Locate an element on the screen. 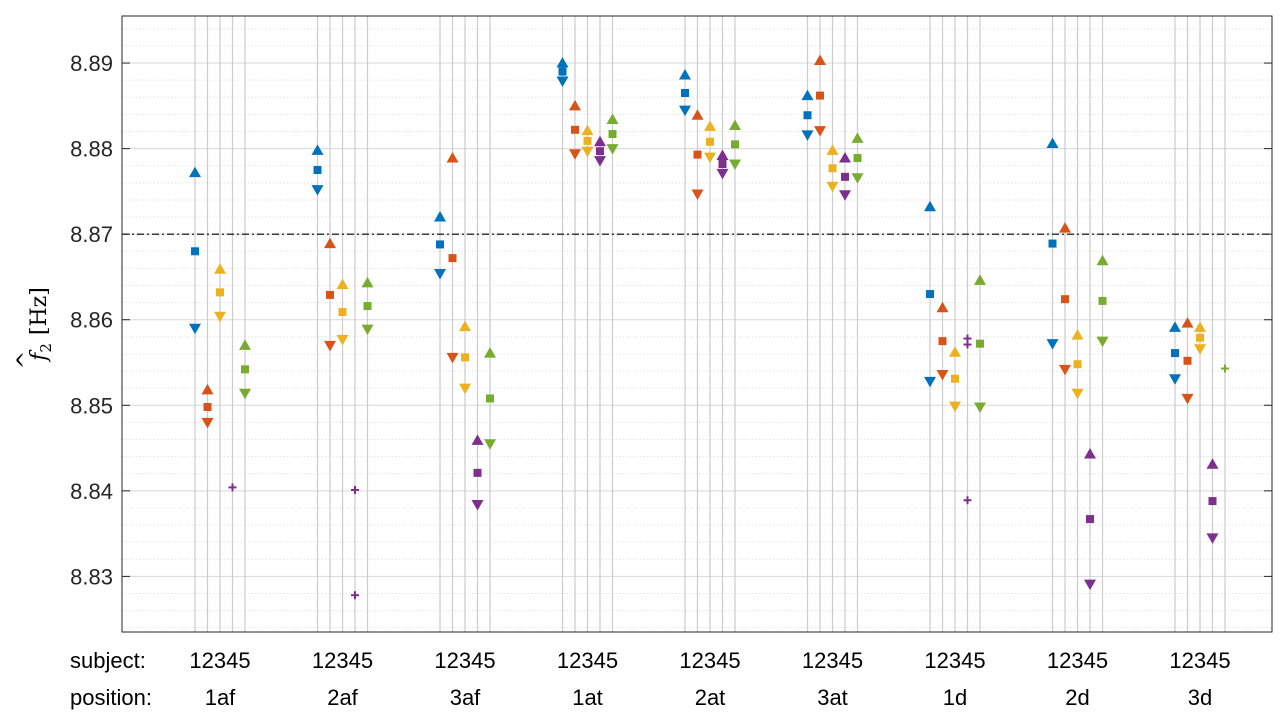  position-group-3af is located at coordinates (465, 331).